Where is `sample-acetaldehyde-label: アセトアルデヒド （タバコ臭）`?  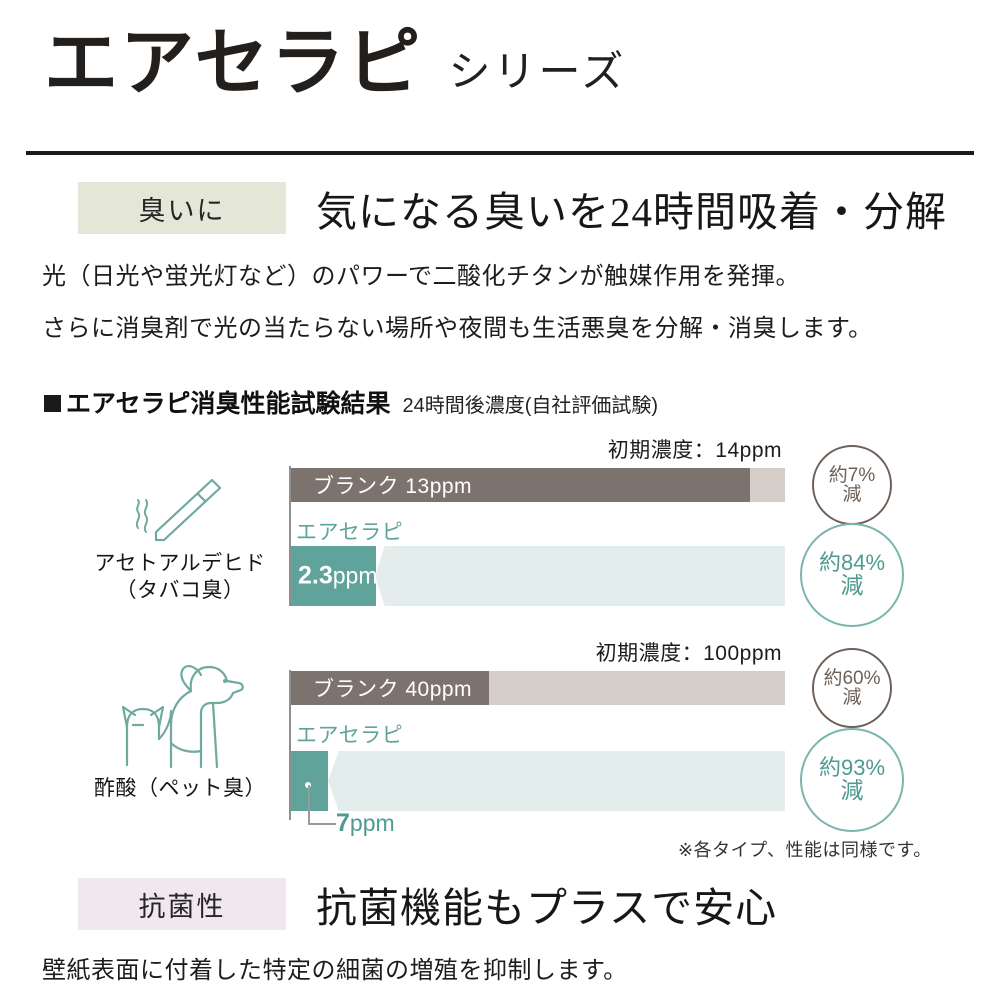 sample-acetaldehyde-label: アセトアルデヒド （タバコ臭） is located at coordinates (180, 577).